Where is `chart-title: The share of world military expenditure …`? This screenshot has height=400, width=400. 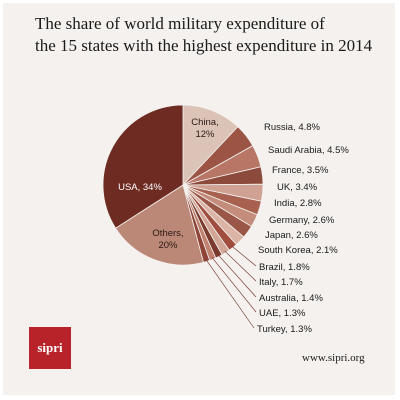
chart-title: The share of world military expenditure … is located at coordinates (210, 35).